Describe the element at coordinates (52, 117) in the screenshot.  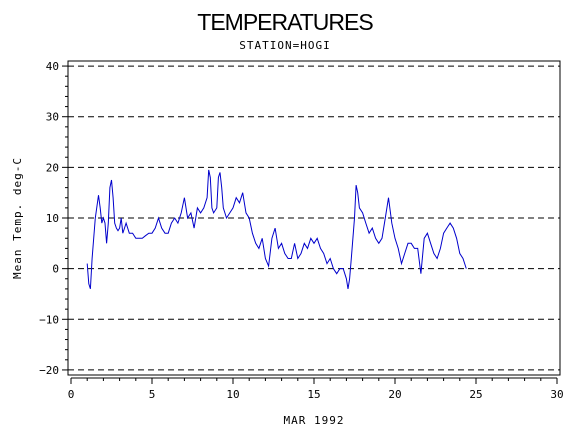
I see `y-tick-label: 30` at that location.